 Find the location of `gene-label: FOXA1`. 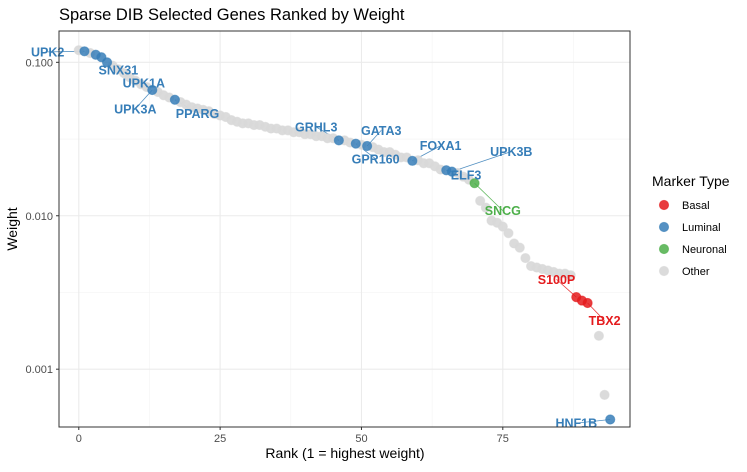

gene-label: FOXA1 is located at coordinates (441, 146).